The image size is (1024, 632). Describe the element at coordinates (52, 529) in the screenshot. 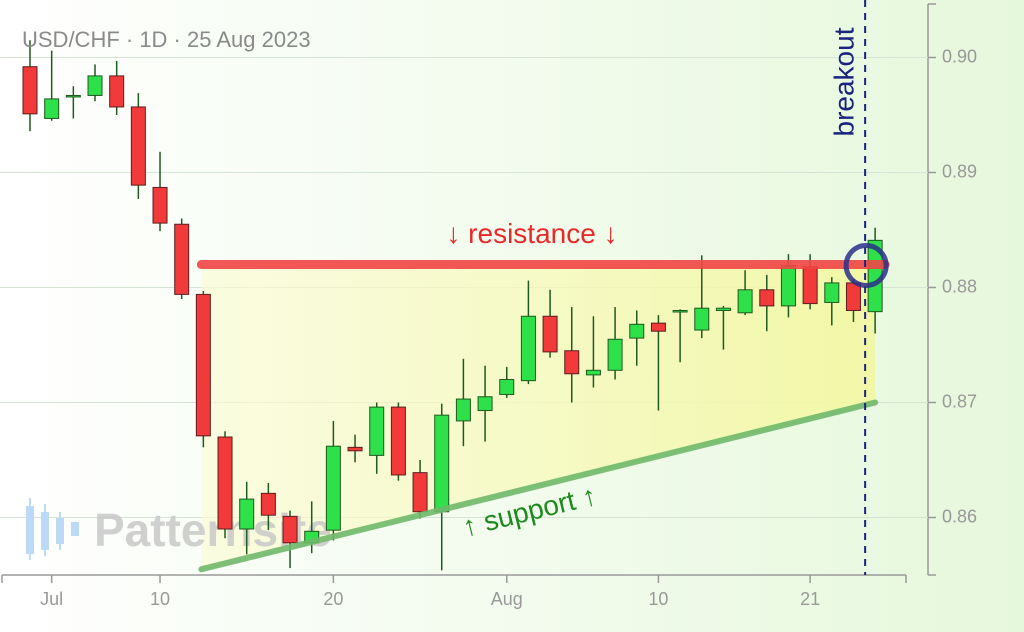

I see `watermark-icon` at that location.